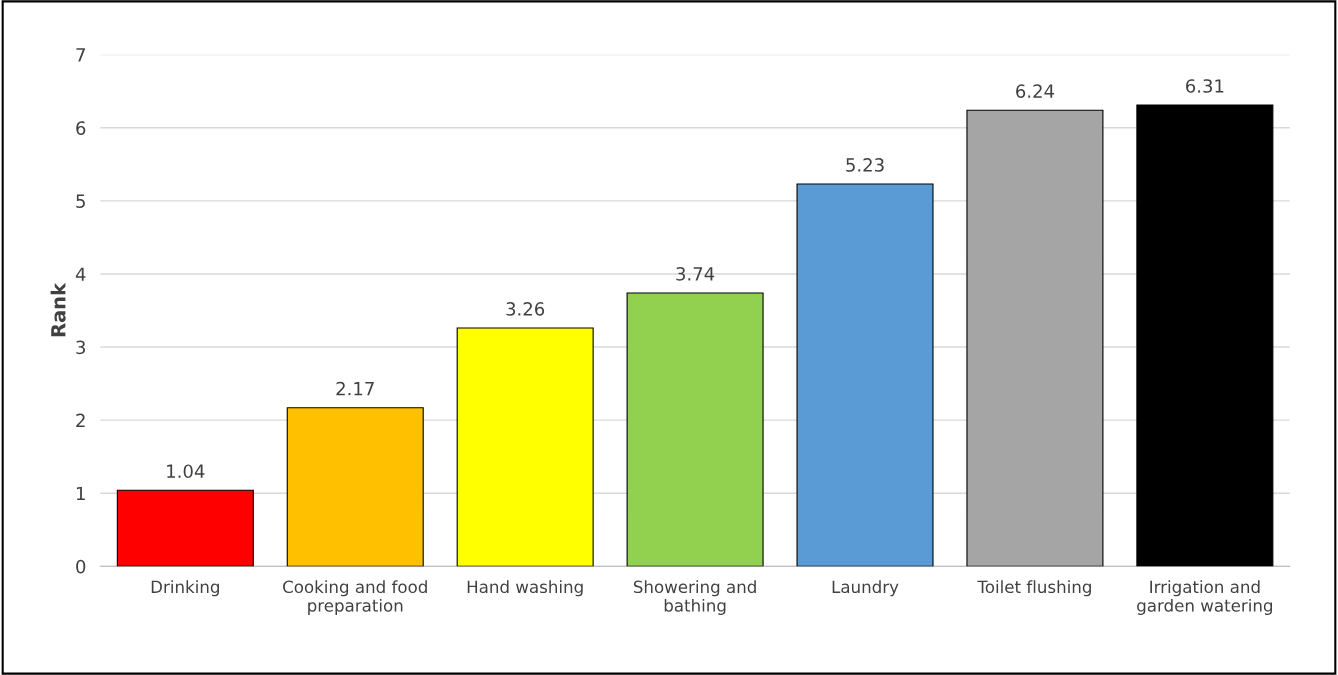 This screenshot has height=675, width=1338. I want to click on data-label: 6.24, so click(1035, 91).